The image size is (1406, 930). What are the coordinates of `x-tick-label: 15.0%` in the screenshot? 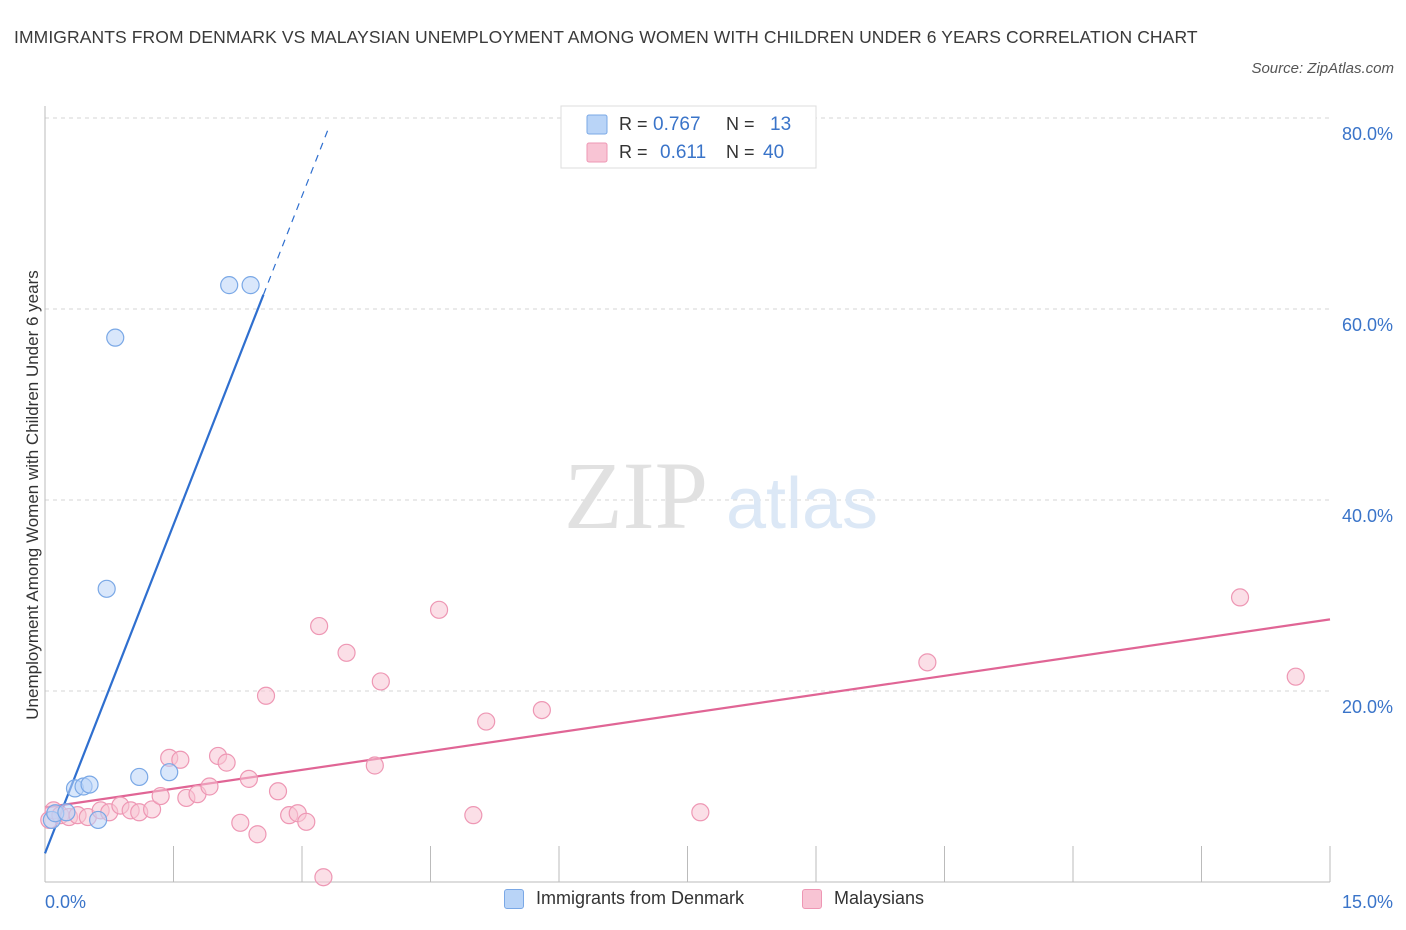 It's located at (1367, 902).